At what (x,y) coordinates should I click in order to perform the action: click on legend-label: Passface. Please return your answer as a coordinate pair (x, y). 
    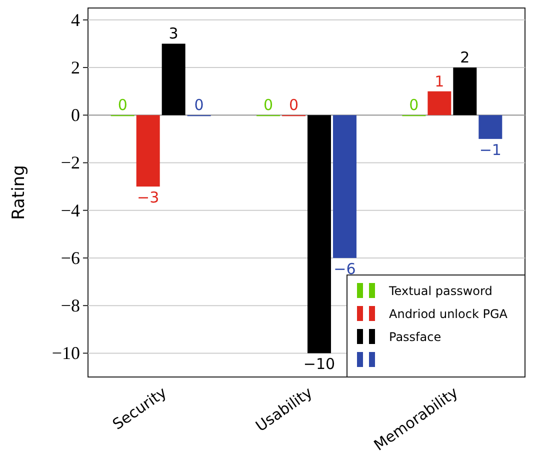
    Looking at the image, I should click on (415, 337).